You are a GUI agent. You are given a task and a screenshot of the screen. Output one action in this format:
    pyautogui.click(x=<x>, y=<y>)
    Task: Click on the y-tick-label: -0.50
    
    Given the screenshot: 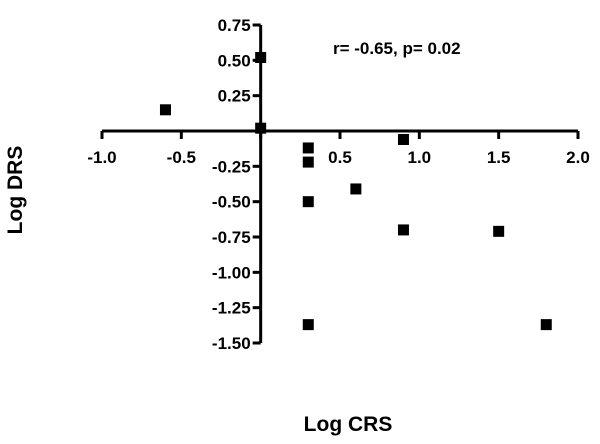 What is the action you would take?
    pyautogui.click(x=231, y=202)
    